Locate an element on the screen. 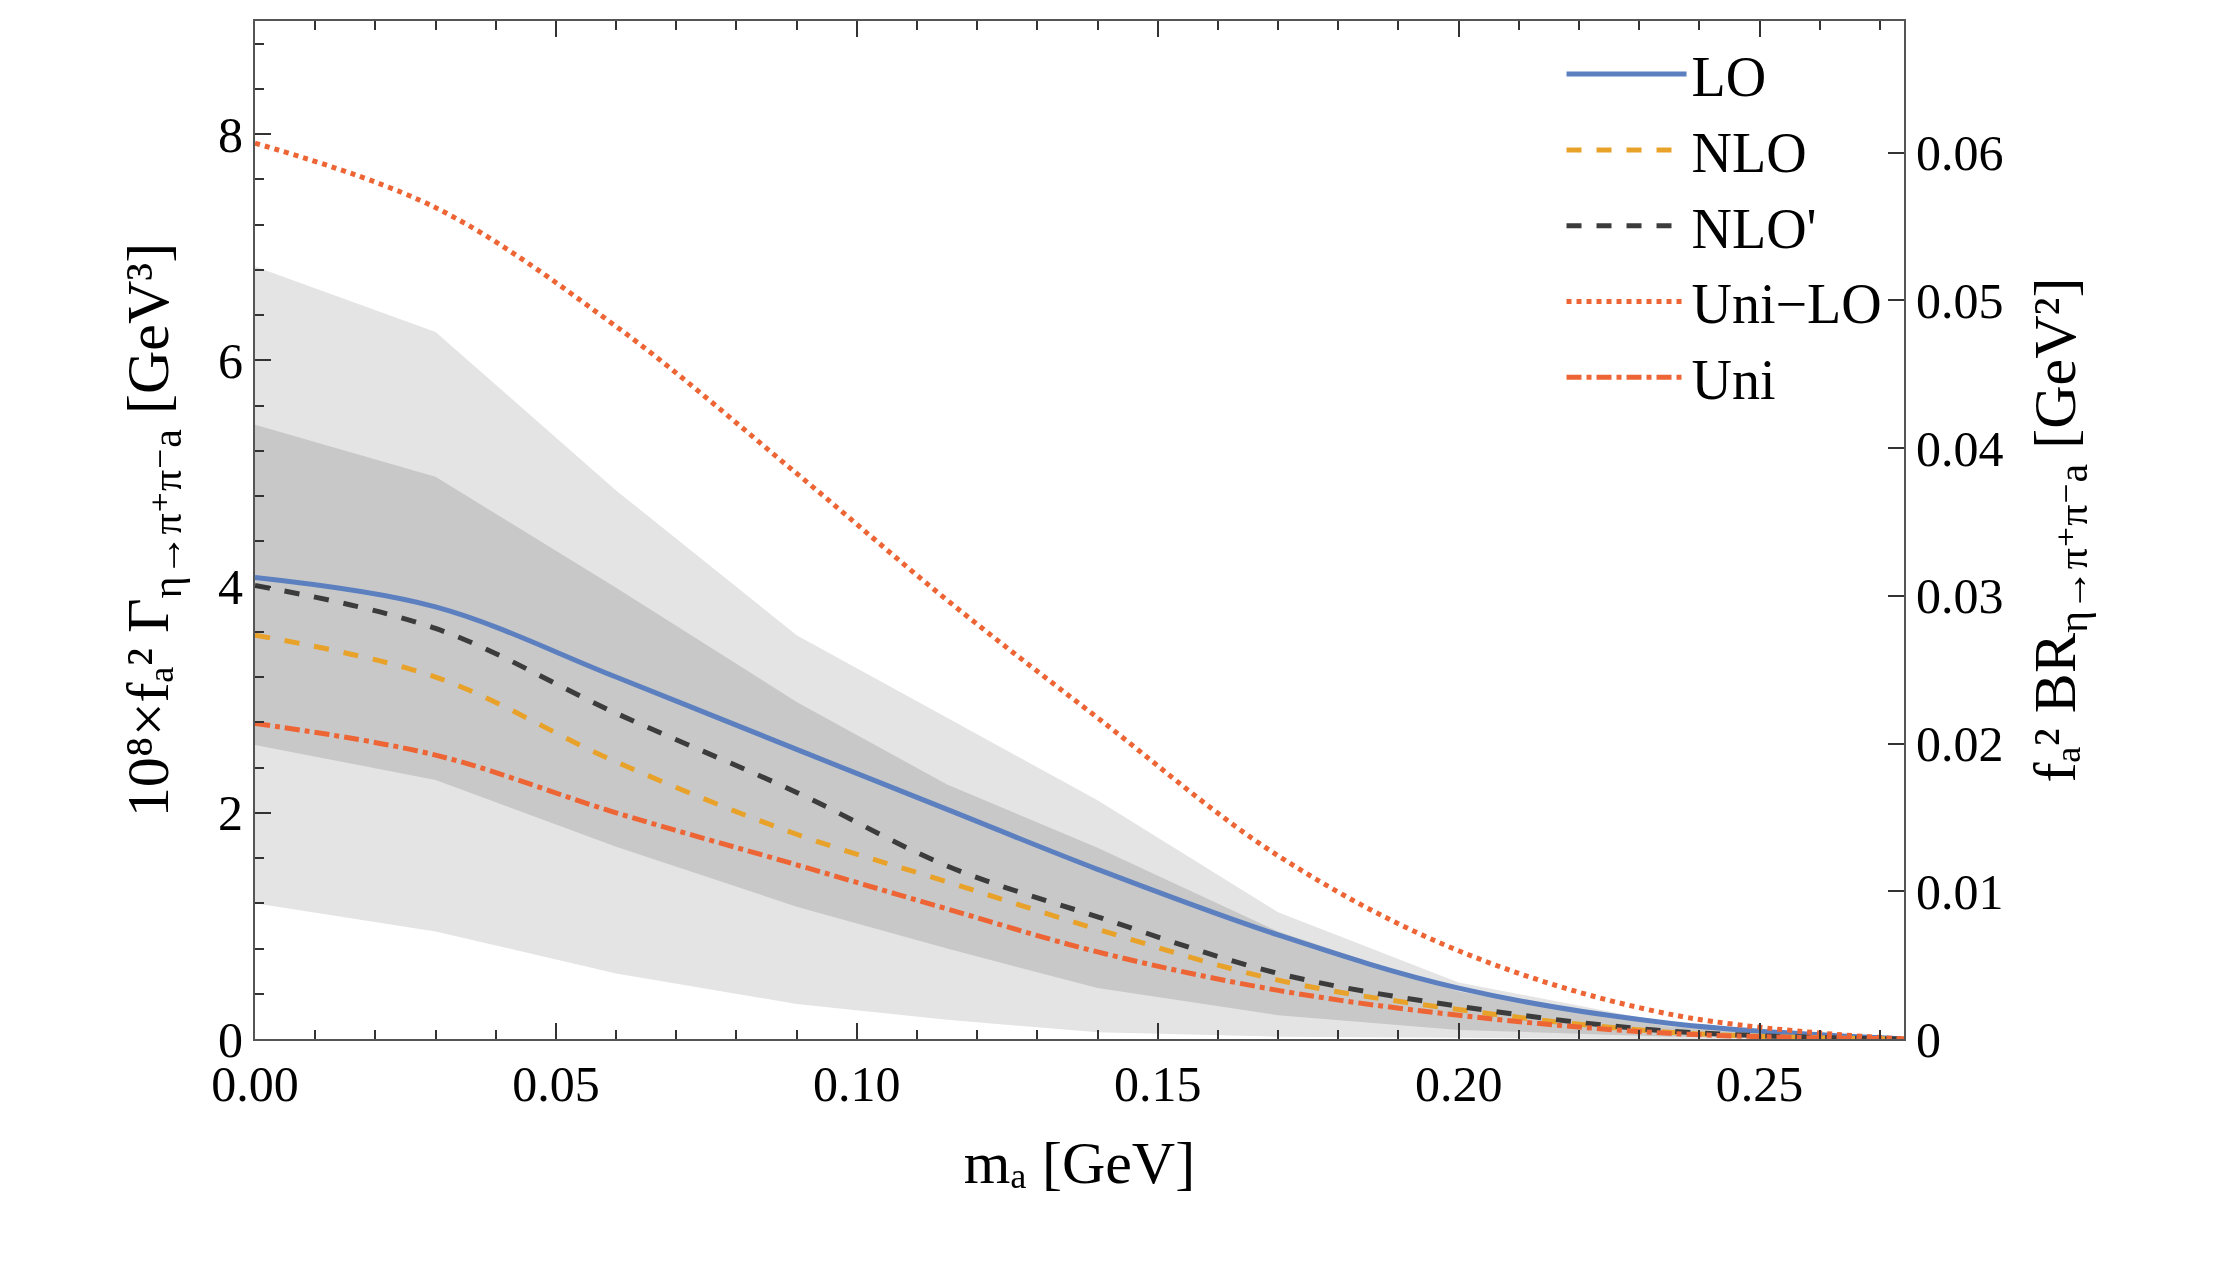 Image resolution: width=2223 pixels, height=1277 pixels. y2-tick-label: 0.04 is located at coordinates (1960, 448).